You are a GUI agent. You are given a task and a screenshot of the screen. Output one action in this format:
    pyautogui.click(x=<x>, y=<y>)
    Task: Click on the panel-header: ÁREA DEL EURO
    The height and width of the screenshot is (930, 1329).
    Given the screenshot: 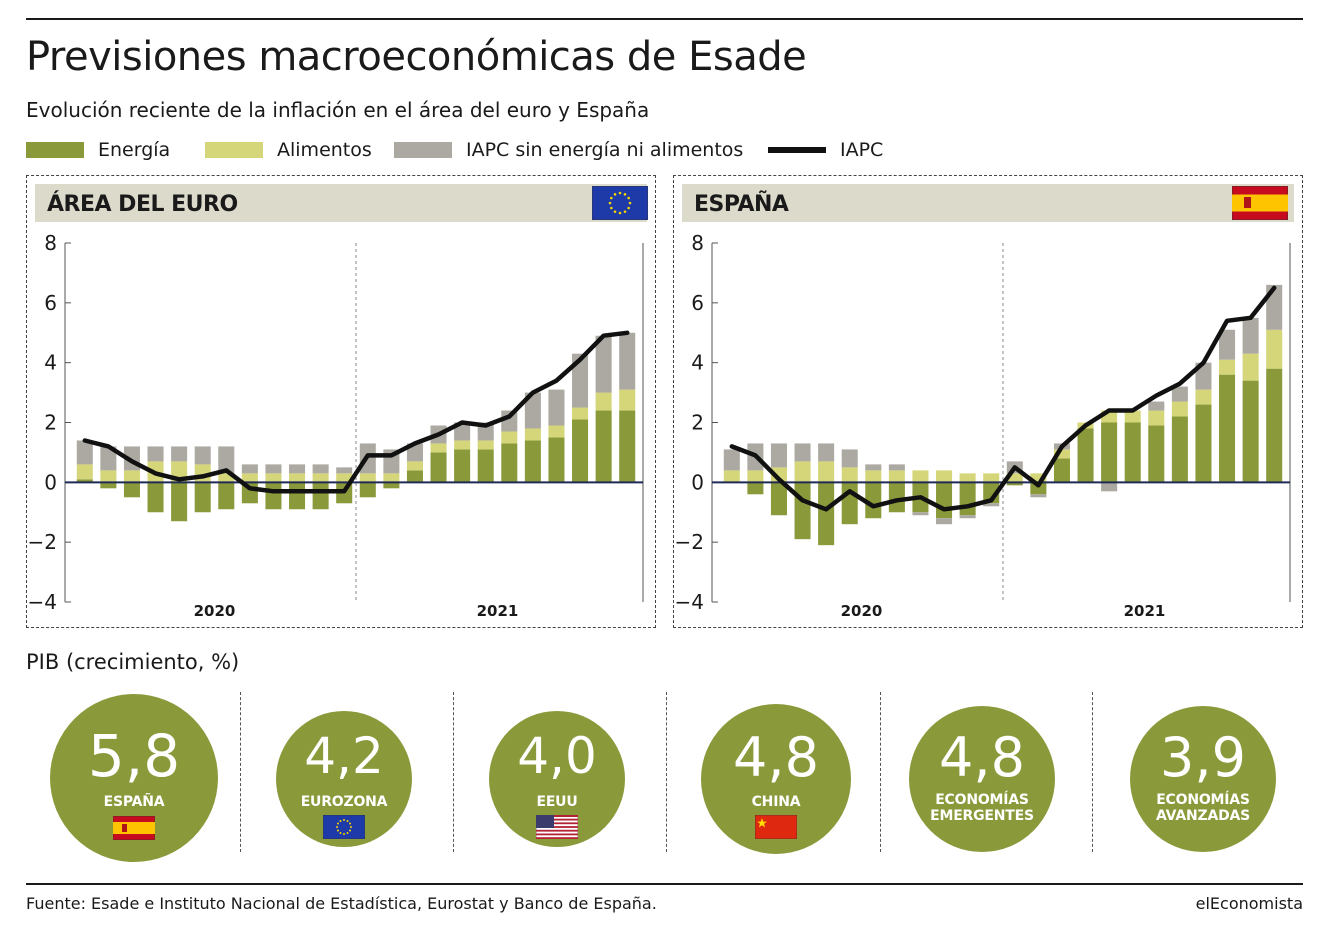 What is the action you would take?
    pyautogui.click(x=341, y=203)
    